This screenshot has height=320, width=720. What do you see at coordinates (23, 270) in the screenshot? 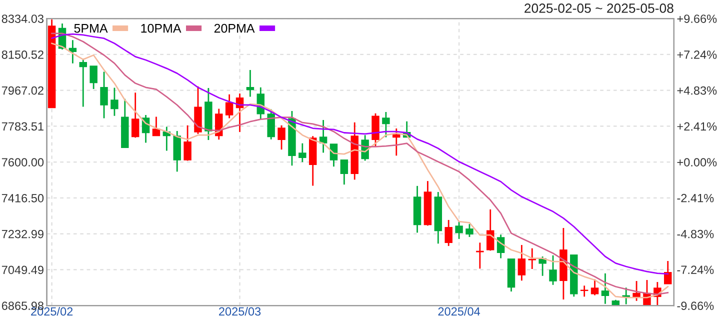
I see `y-tick-label: 7049.49` at bounding box center [23, 270].